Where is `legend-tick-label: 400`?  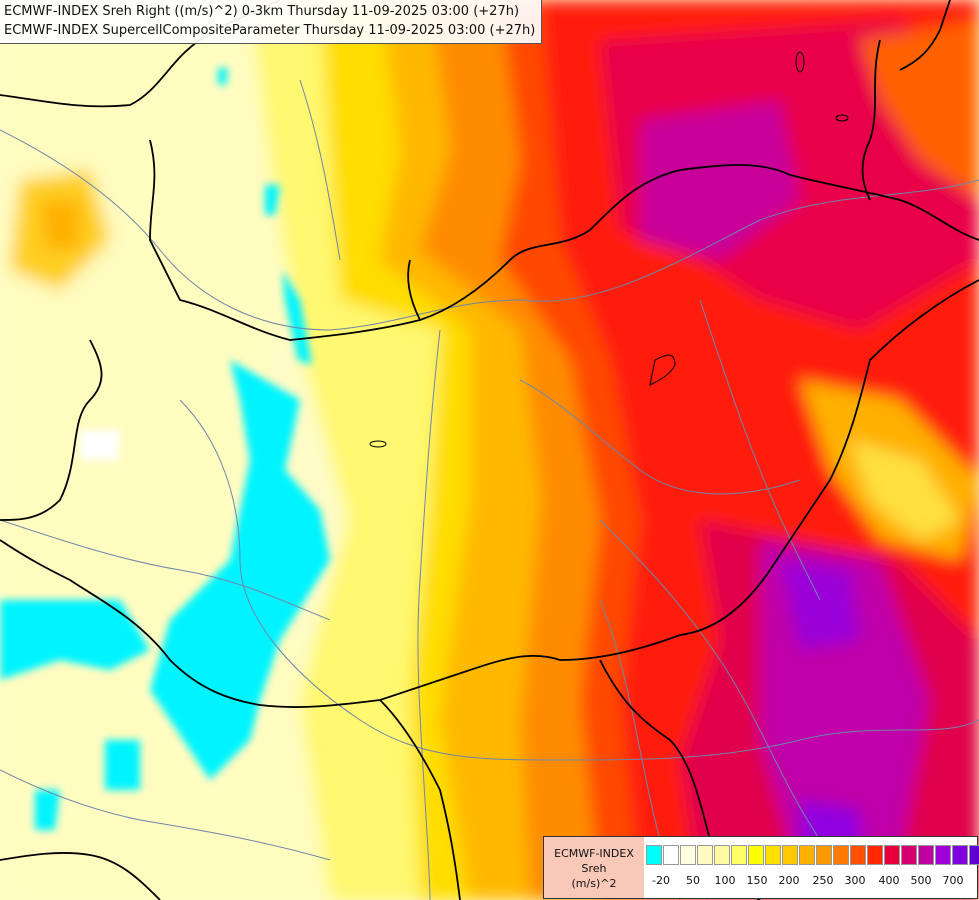
legend-tick-label: 400 is located at coordinates (889, 880).